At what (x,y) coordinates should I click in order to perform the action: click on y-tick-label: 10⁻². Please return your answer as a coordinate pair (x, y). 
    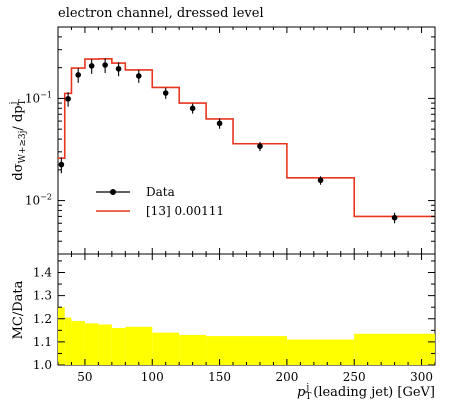
    Looking at the image, I should click on (38, 200).